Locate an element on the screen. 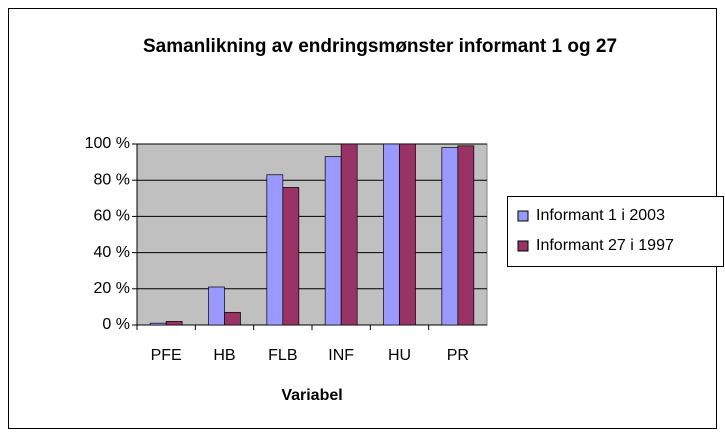 The image size is (725, 437). x-tick-label: INF is located at coordinates (341, 355).